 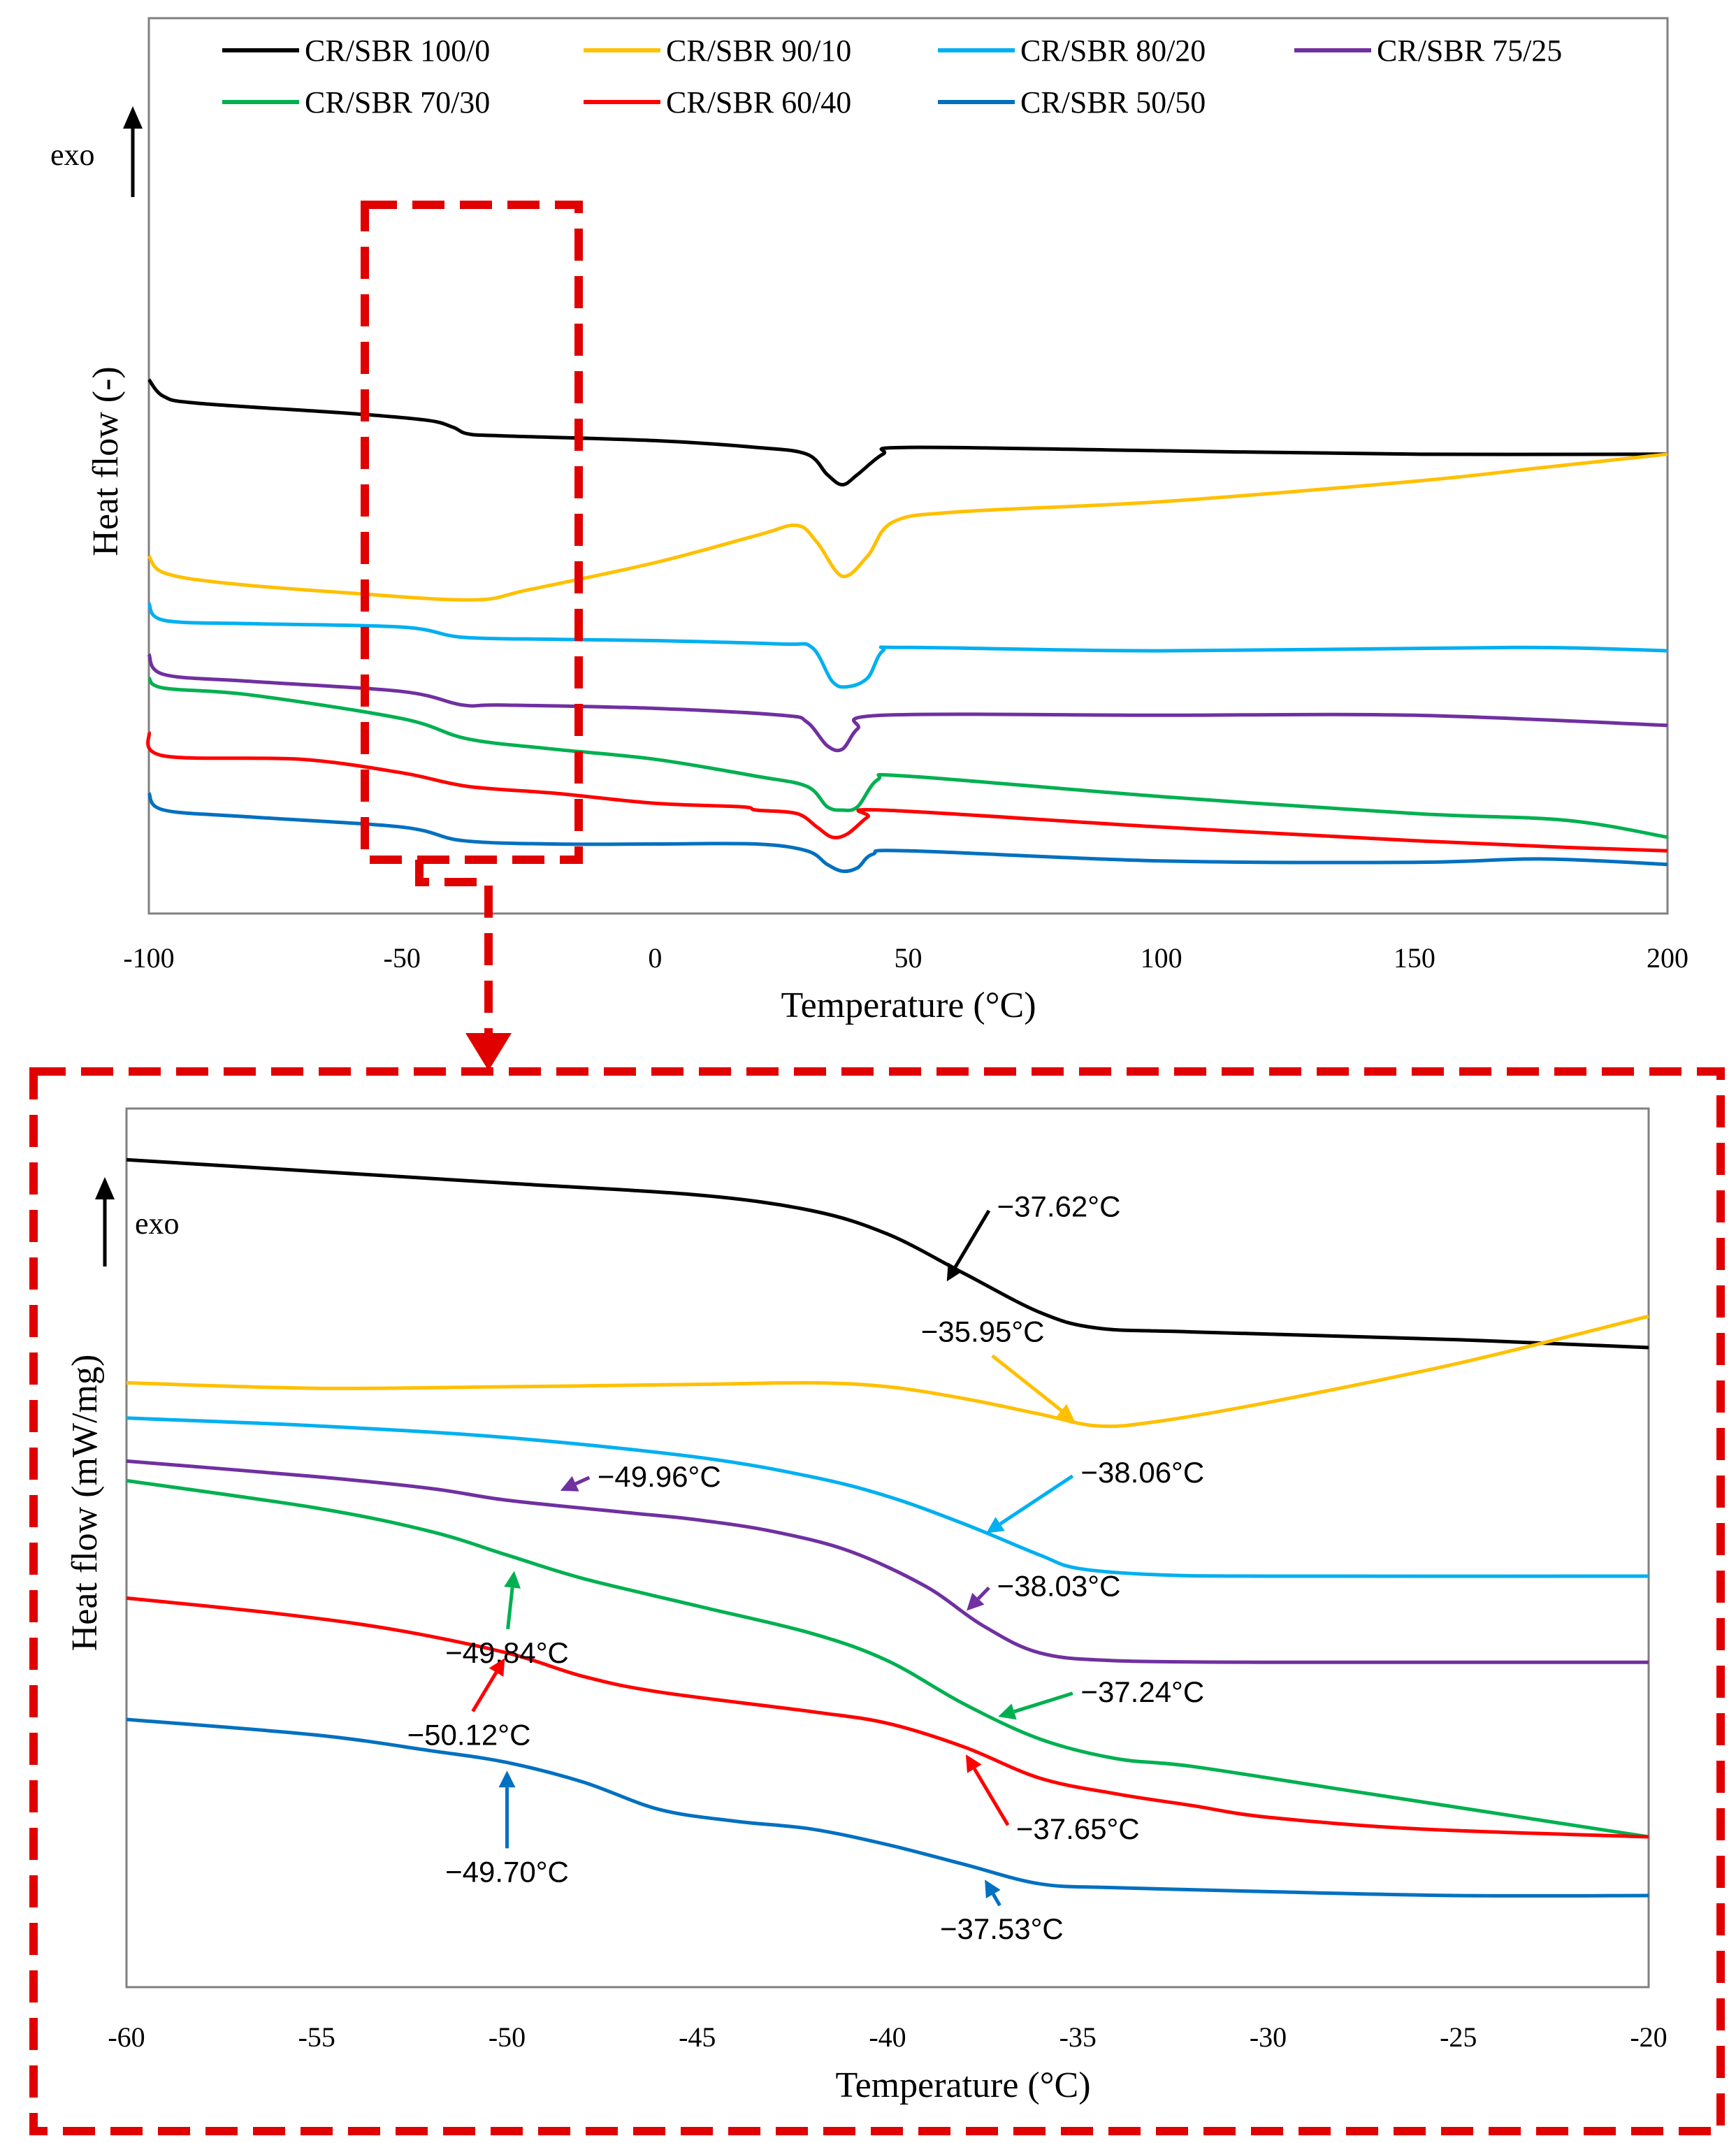 What do you see at coordinates (983, 1331) in the screenshot?
I see `tg-annotation-label: −35.95°C` at bounding box center [983, 1331].